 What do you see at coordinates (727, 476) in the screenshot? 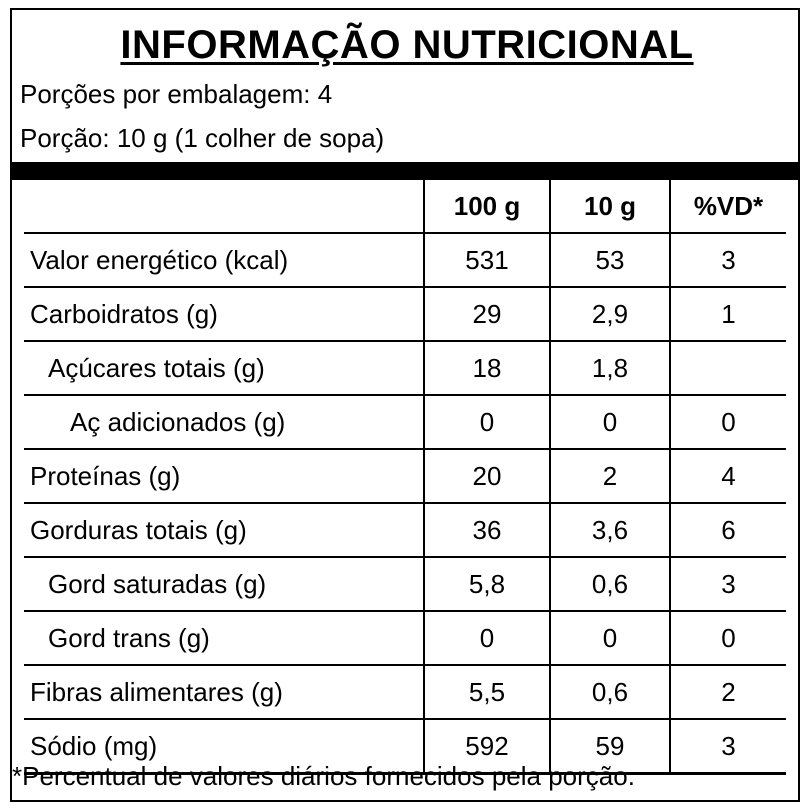
I see `value-daily-percent: 4` at bounding box center [727, 476].